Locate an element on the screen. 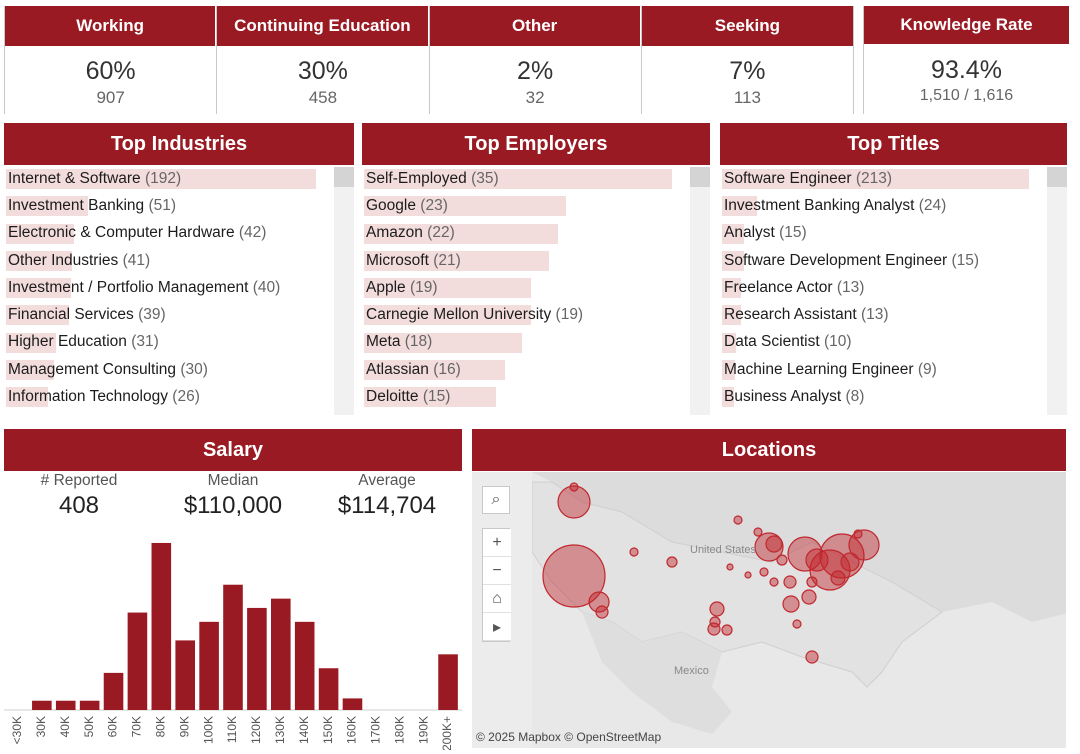 Image resolution: width=1080 pixels, height=754 pixels. list-item: Data Scientist (10) is located at coordinates (893, 342).